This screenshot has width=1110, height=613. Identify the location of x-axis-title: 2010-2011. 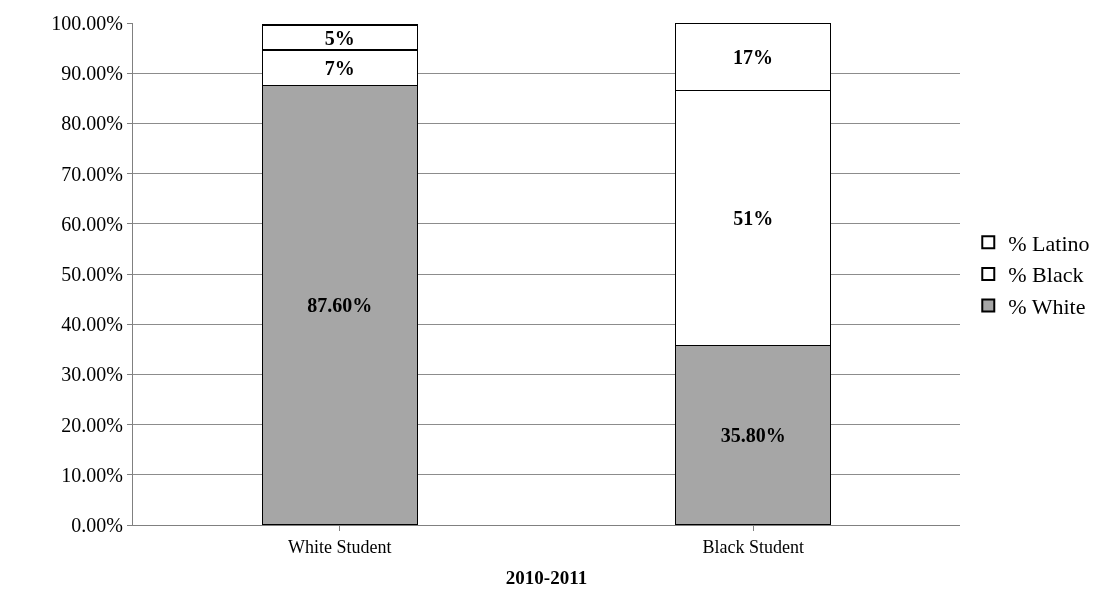
(546, 578).